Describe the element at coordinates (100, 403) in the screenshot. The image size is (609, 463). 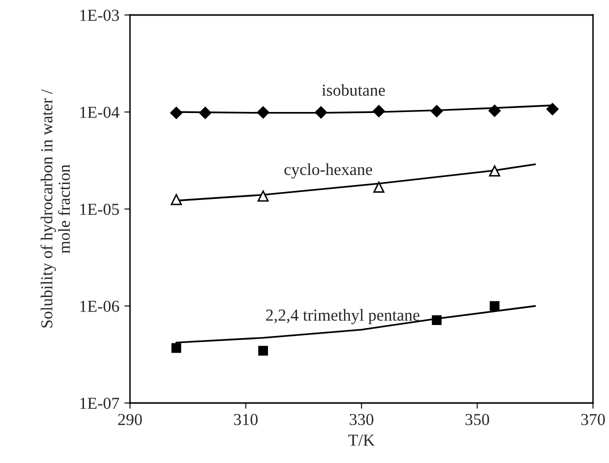
I see `y-tick-label: 1E-07` at that location.